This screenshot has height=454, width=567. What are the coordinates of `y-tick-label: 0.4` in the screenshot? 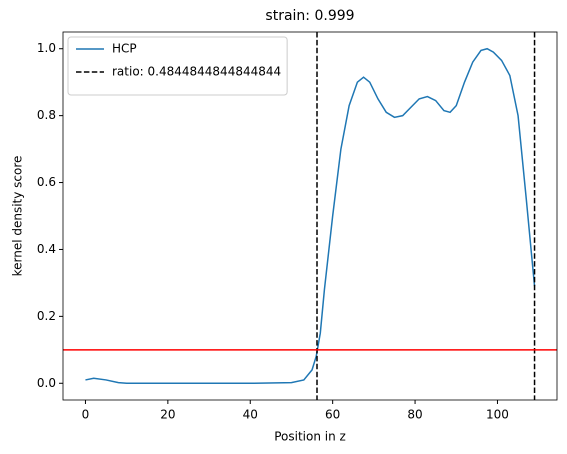 It's located at (46, 249).